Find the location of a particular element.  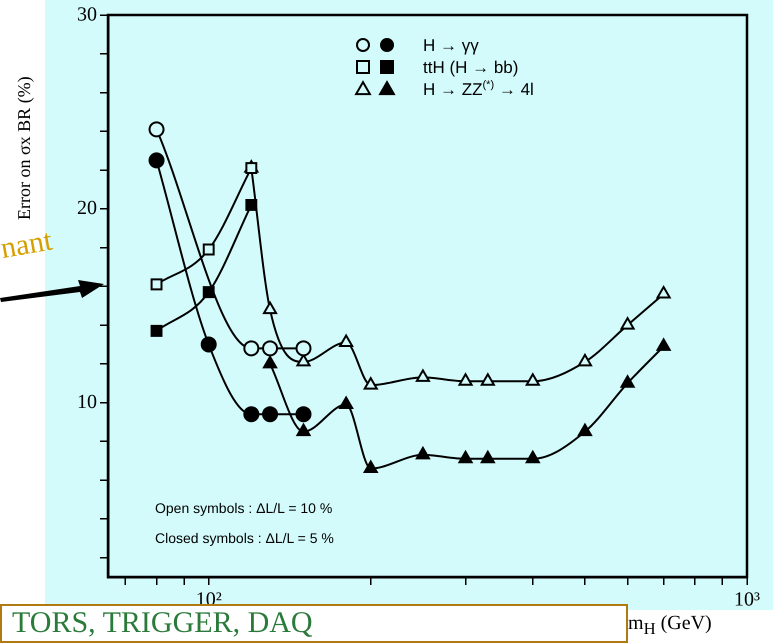

y-tick-label: 20 is located at coordinates (87, 208).